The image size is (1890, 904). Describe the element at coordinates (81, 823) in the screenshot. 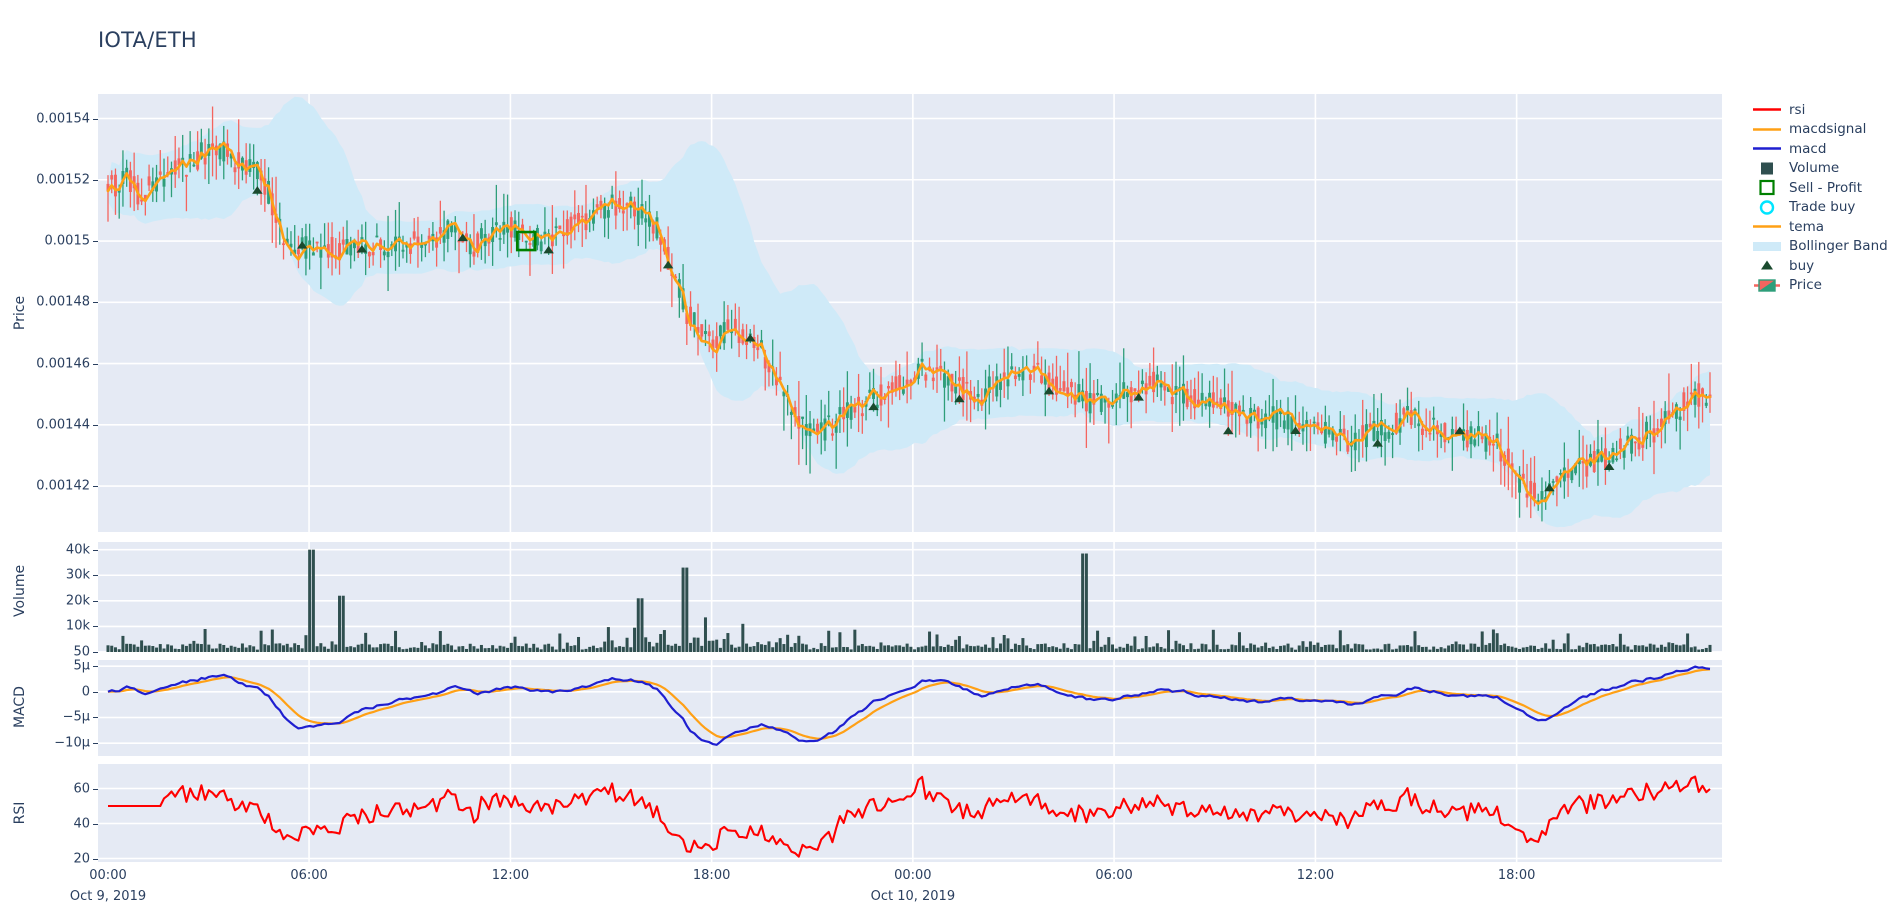

I see `rsi-ytick-label: 40` at that location.